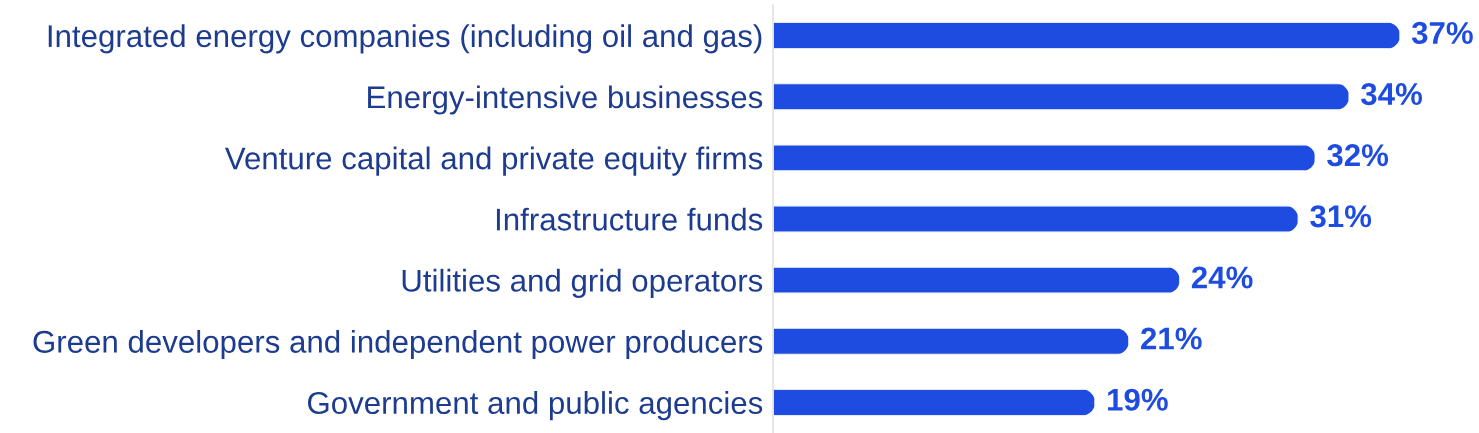 This screenshot has width=1479, height=433. I want to click on data-label: 24%, so click(1222, 277).